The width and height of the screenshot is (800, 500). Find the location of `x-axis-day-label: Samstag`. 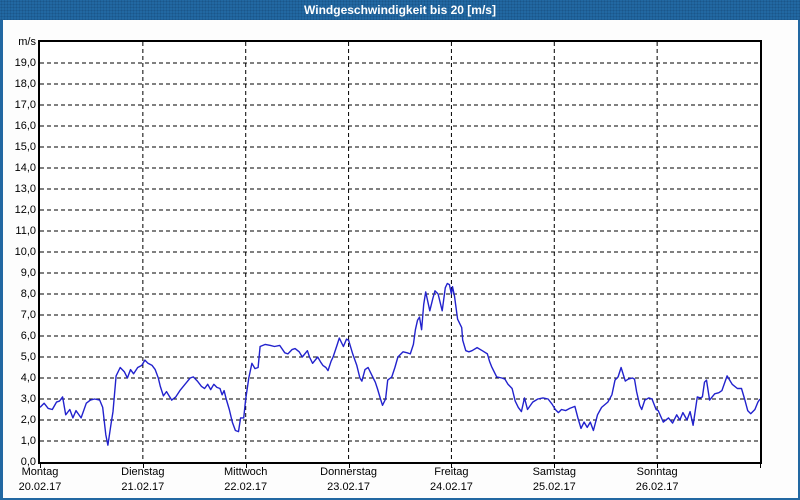

x-axis-day-label: Samstag is located at coordinates (554, 472).